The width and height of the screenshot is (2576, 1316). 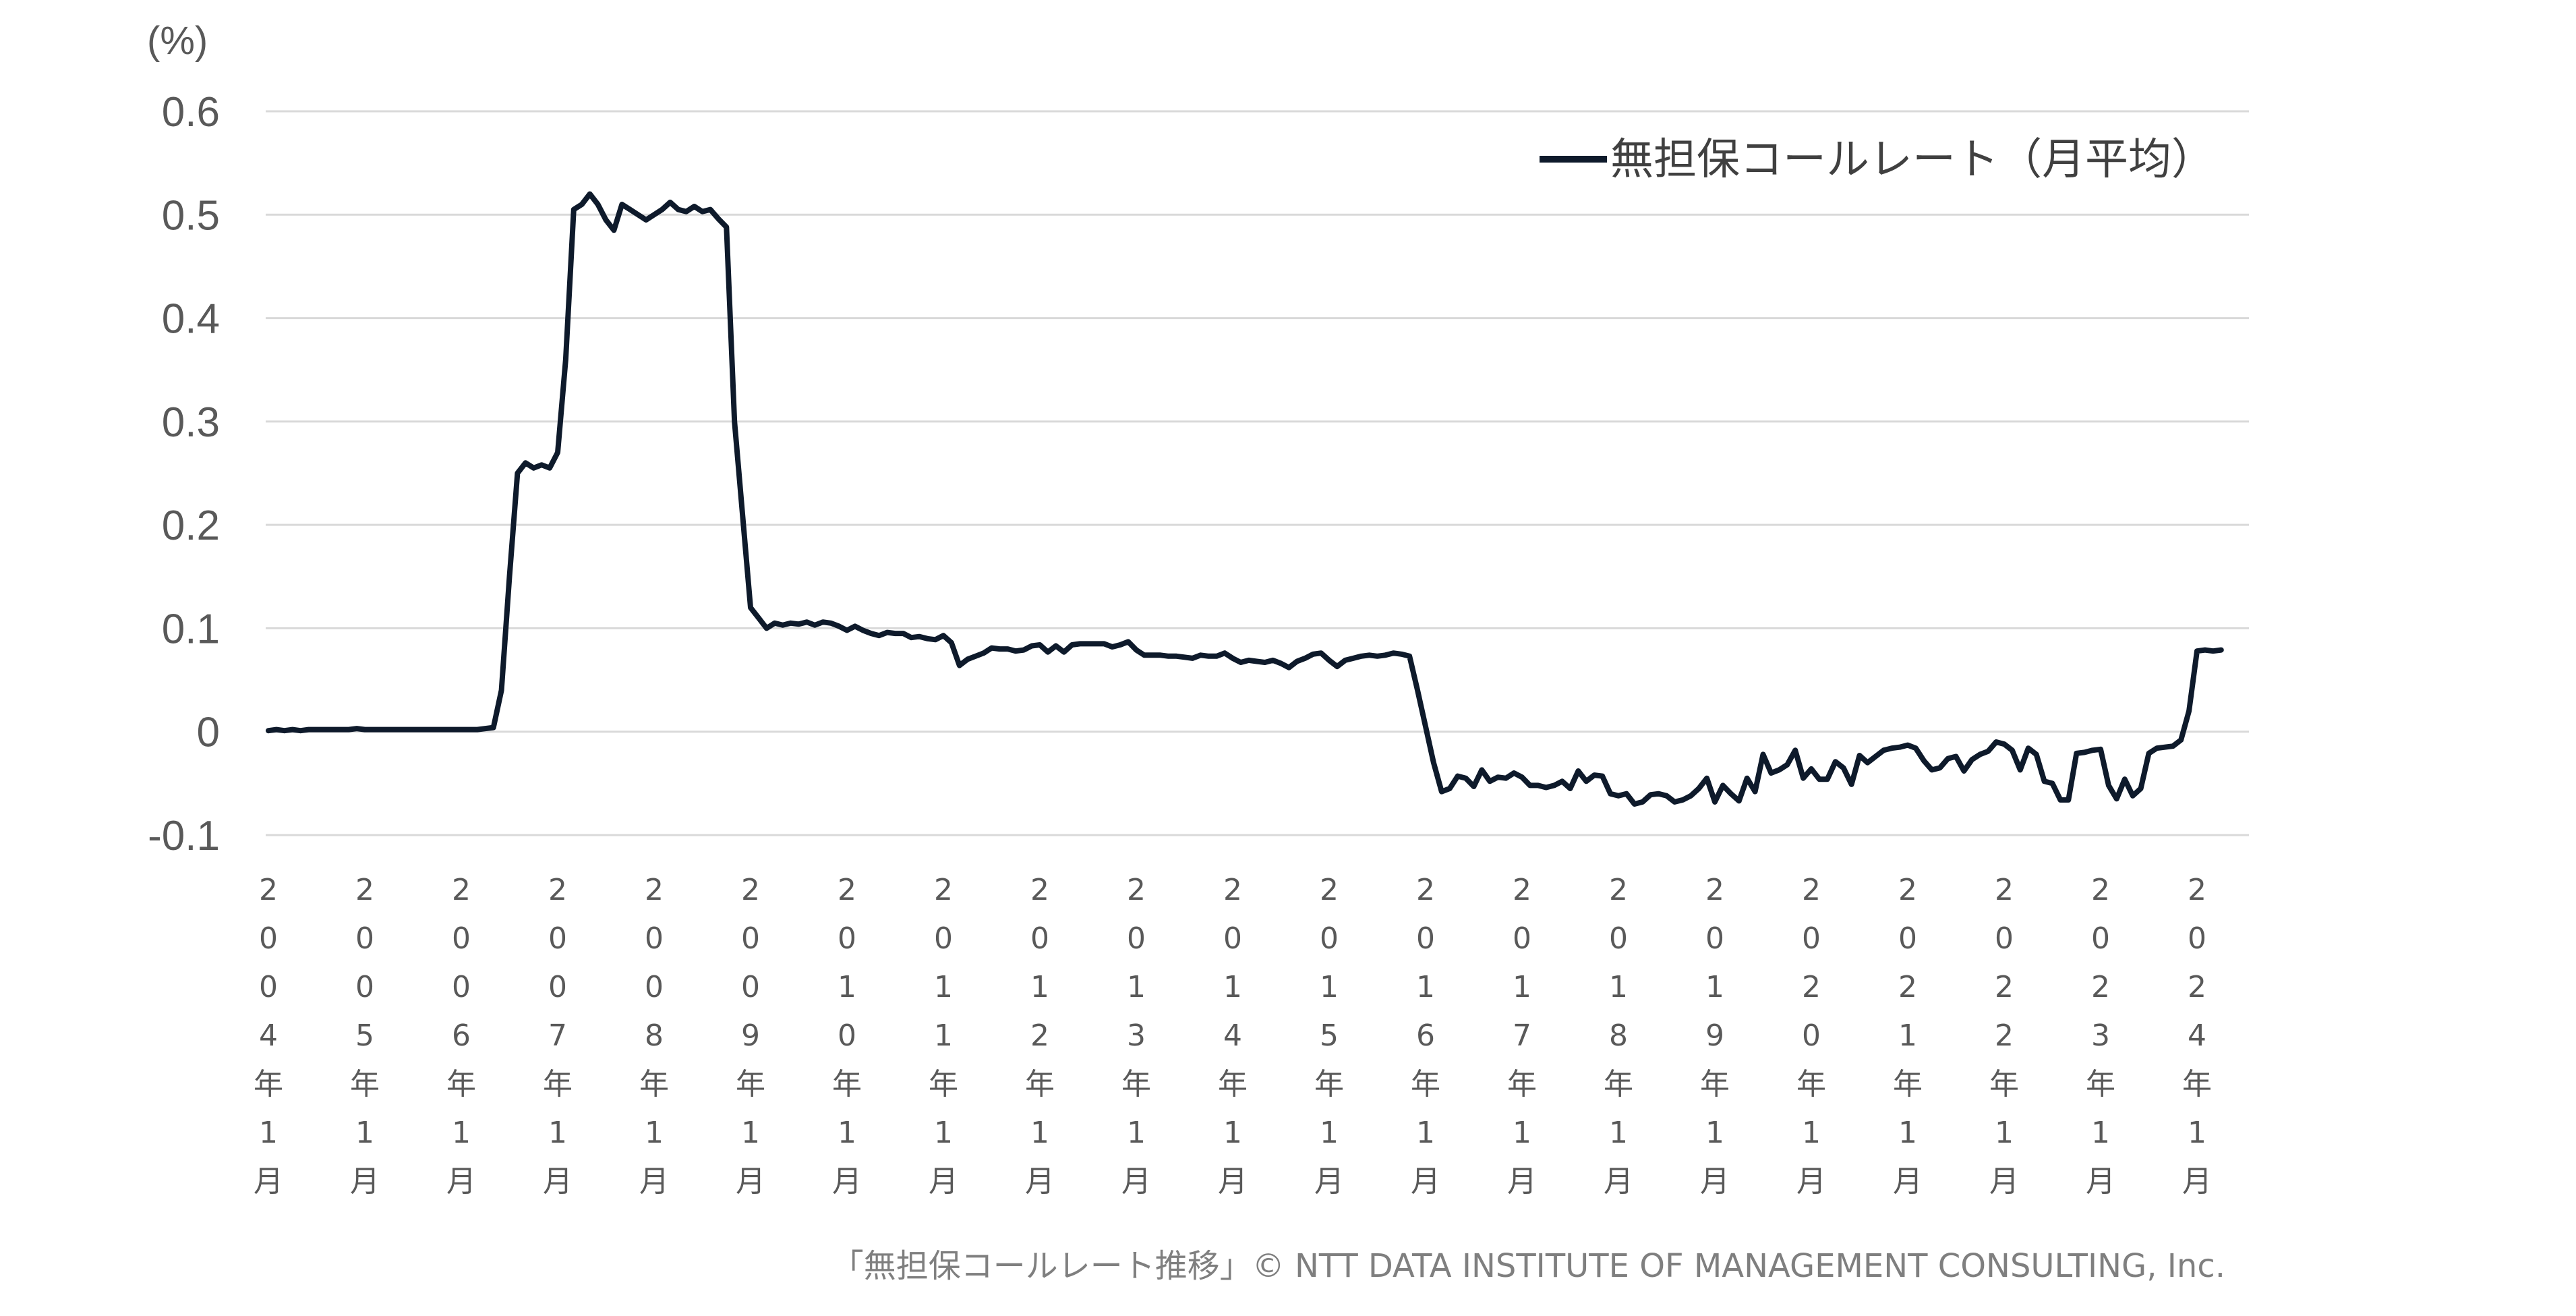 What do you see at coordinates (191, 422) in the screenshot?
I see `y-tick-label: 0.3` at bounding box center [191, 422].